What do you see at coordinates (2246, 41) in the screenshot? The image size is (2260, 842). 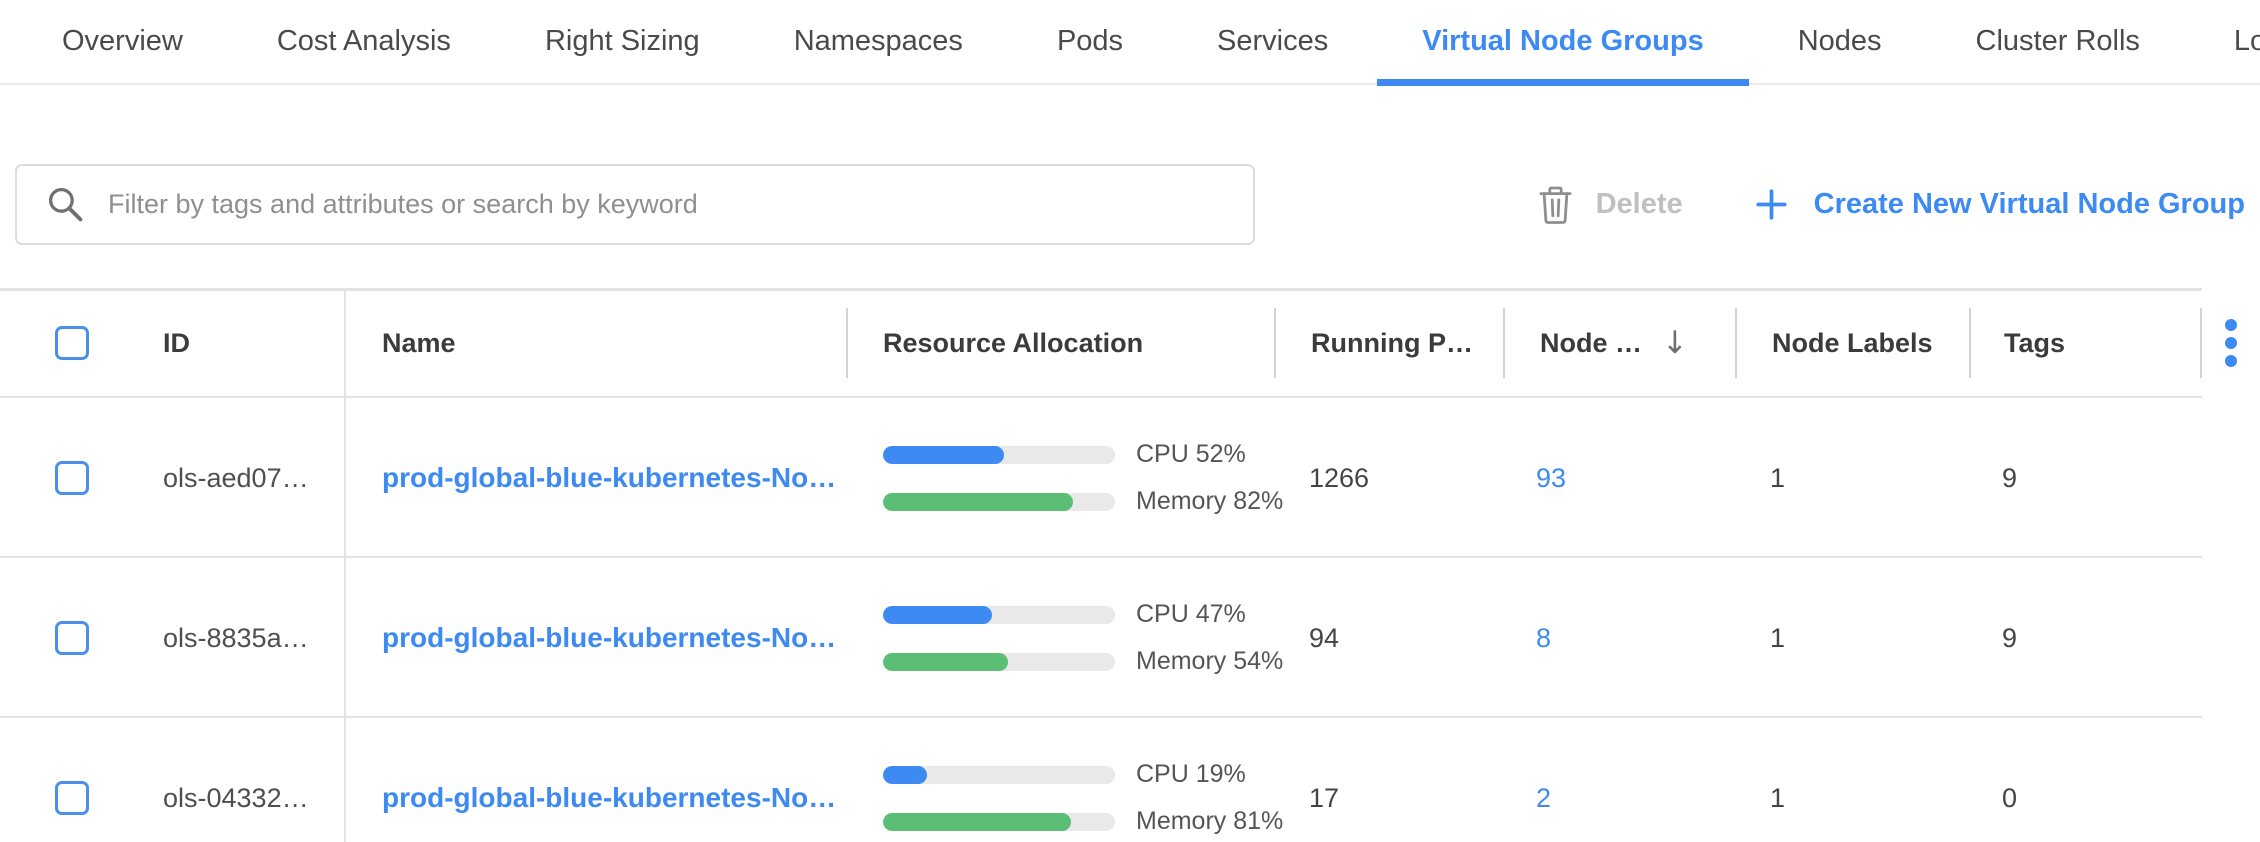 I see `tab-log: Log` at bounding box center [2246, 41].